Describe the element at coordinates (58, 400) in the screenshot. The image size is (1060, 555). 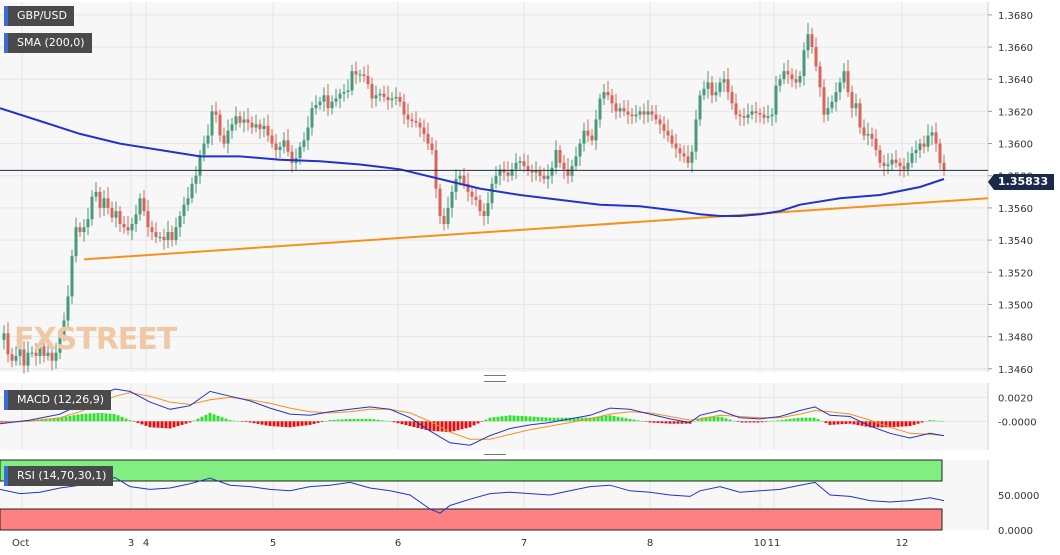
I see `macd-tag: MACD (12,26,9)` at that location.